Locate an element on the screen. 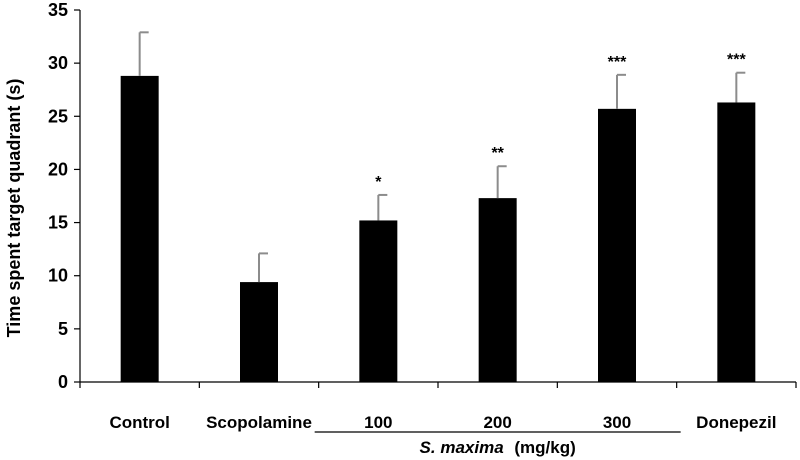 The width and height of the screenshot is (800, 460). category-label: Donepezil is located at coordinates (736, 422).